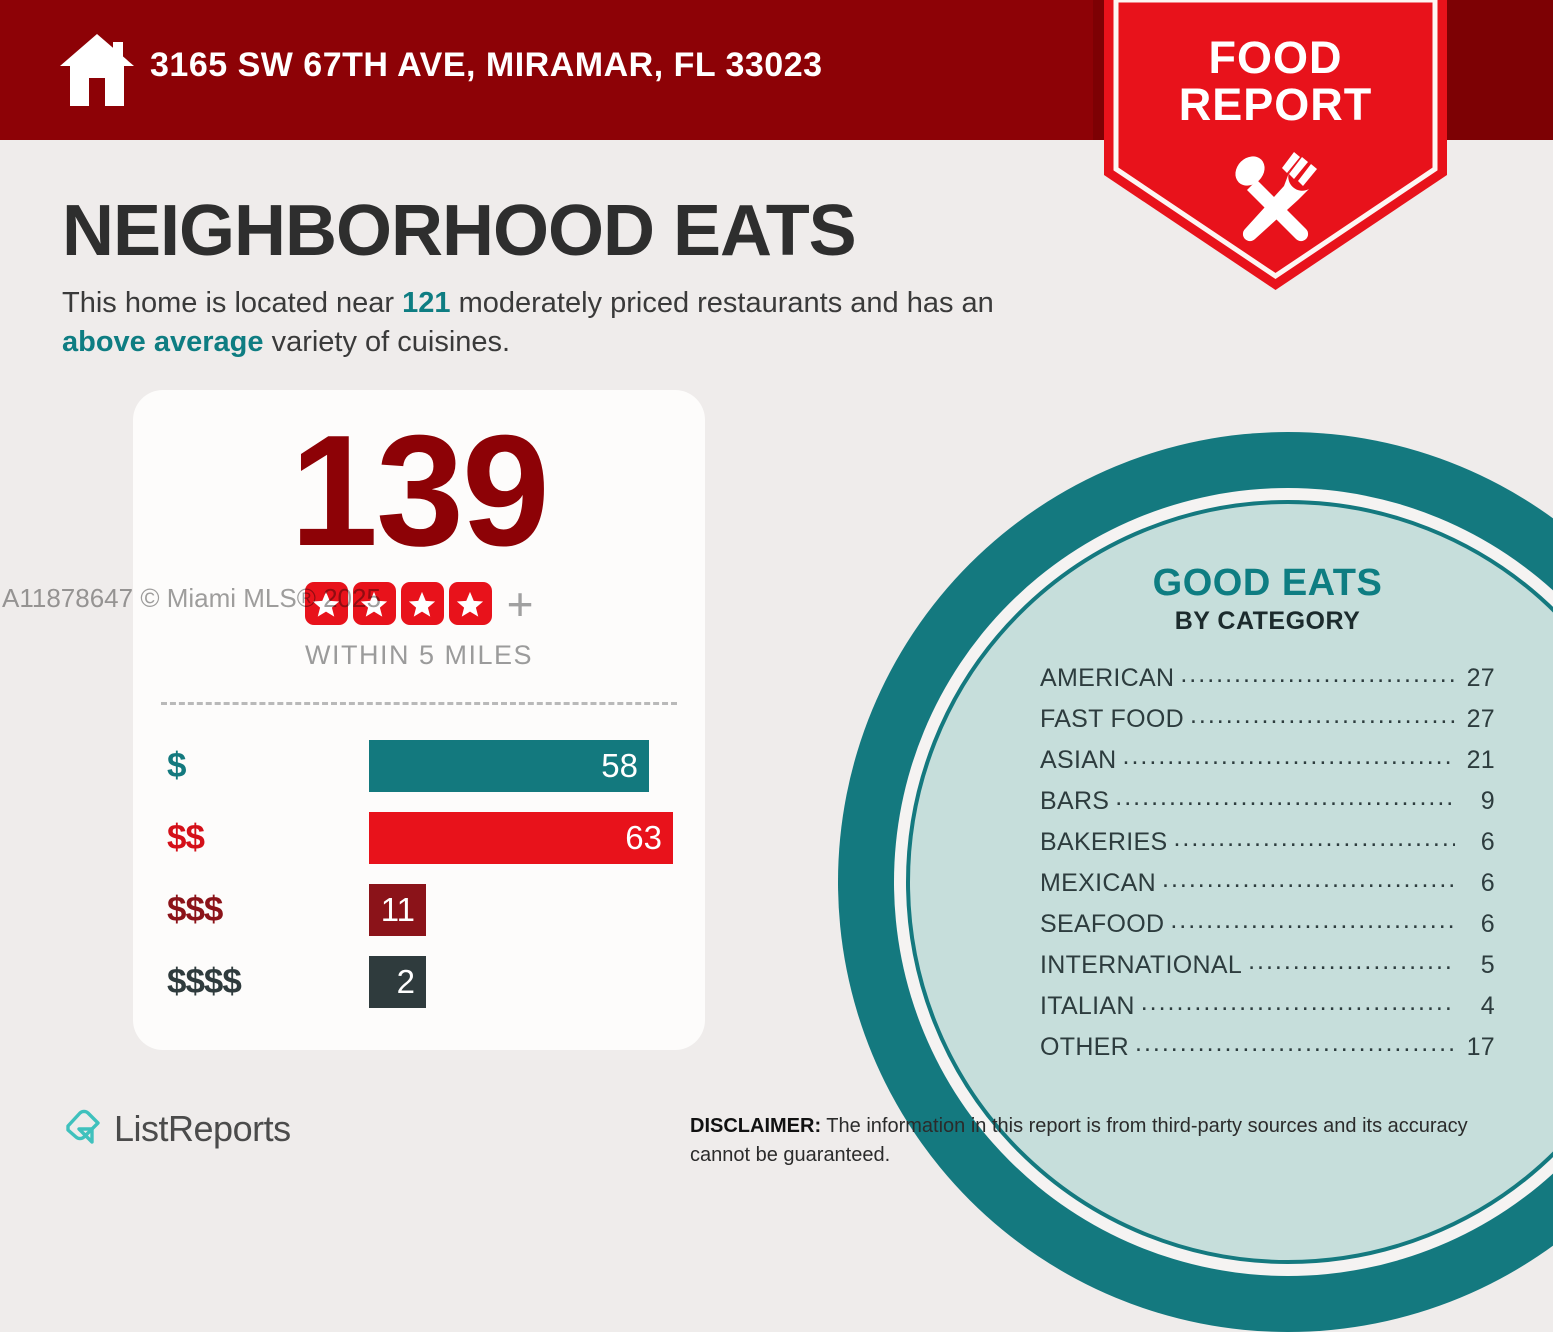 The height and width of the screenshot is (1332, 1553). I want to click on radius-caption: WITHIN 5 MILES, so click(419, 655).